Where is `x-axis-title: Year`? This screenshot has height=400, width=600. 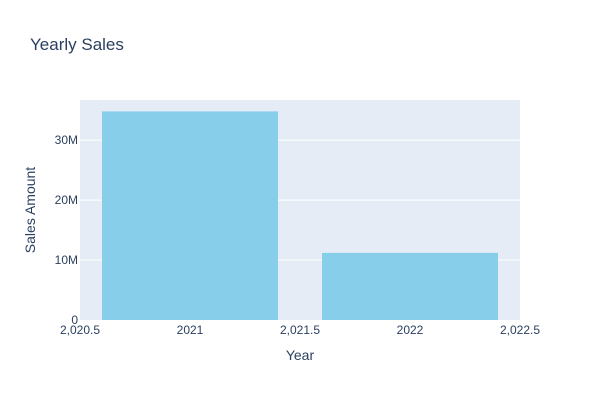 x-axis-title: Year is located at coordinates (300, 355).